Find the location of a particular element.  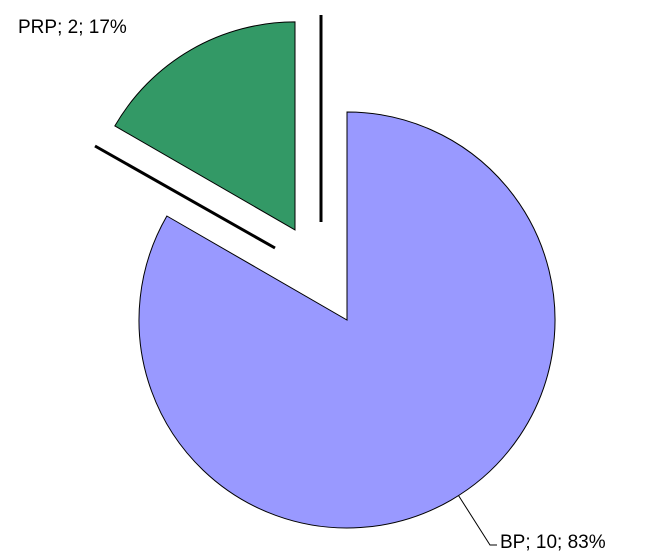

leader-line is located at coordinates (475, 517).